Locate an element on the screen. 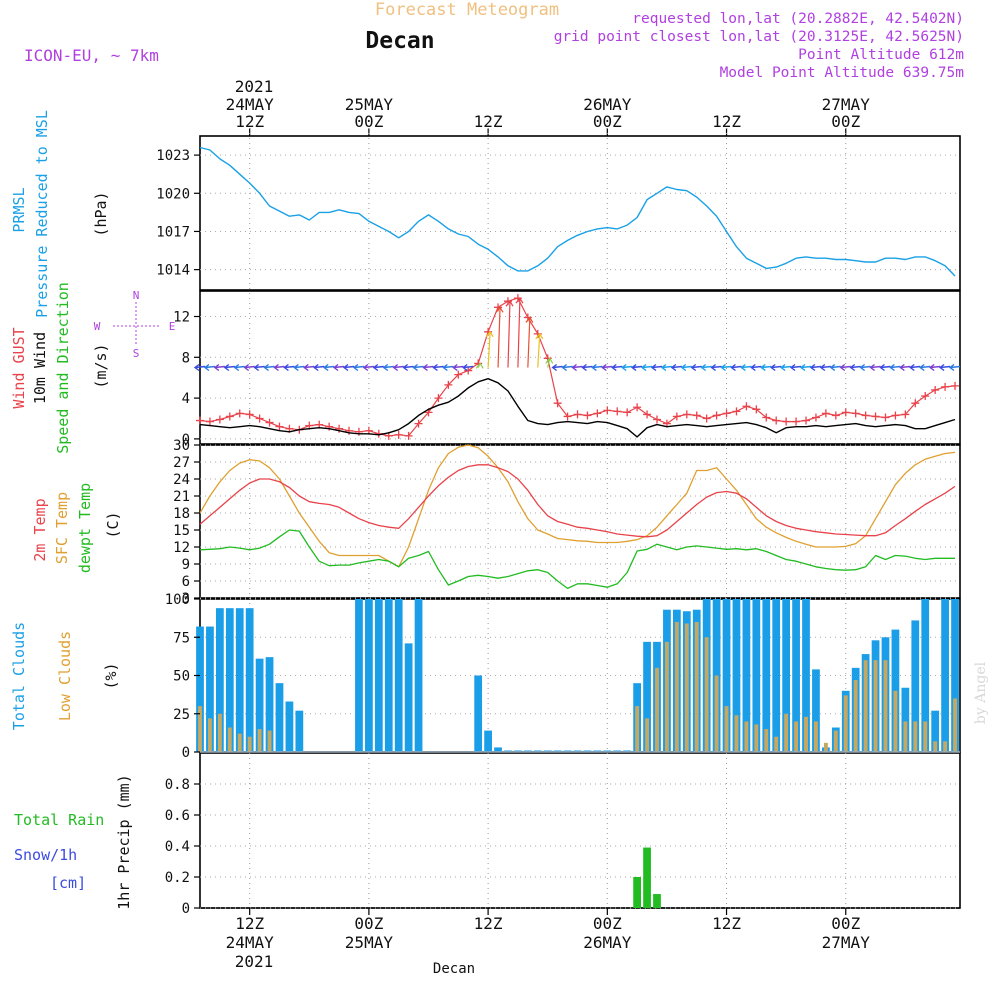 Image resolution: width=1000 pixels, height=1000 pixels. y-tick-label: 1023 is located at coordinates (173, 156).